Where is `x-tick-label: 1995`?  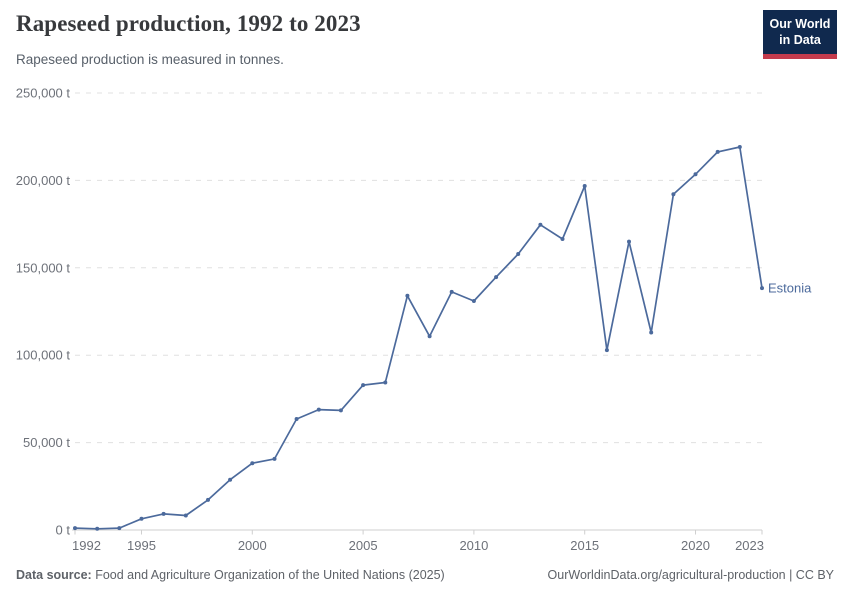 x-tick-label: 1995 is located at coordinates (141, 545).